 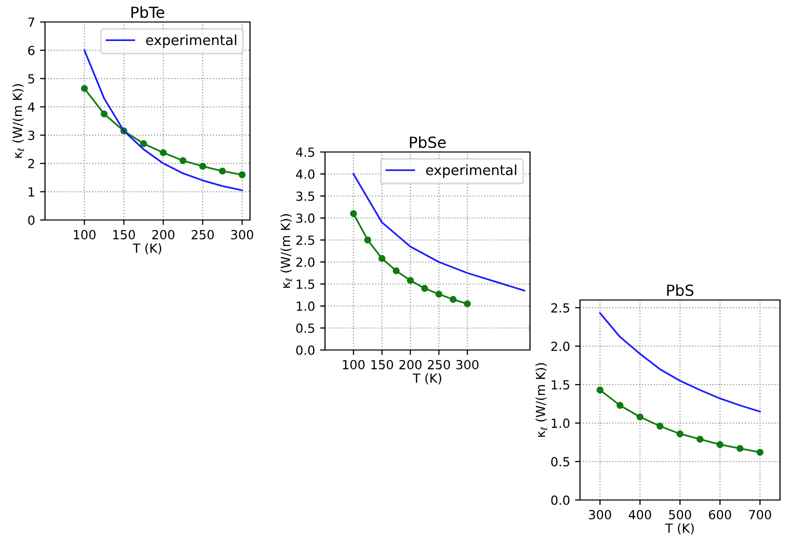 I want to click on y-tick-label: 4.0, so click(x=305, y=174).